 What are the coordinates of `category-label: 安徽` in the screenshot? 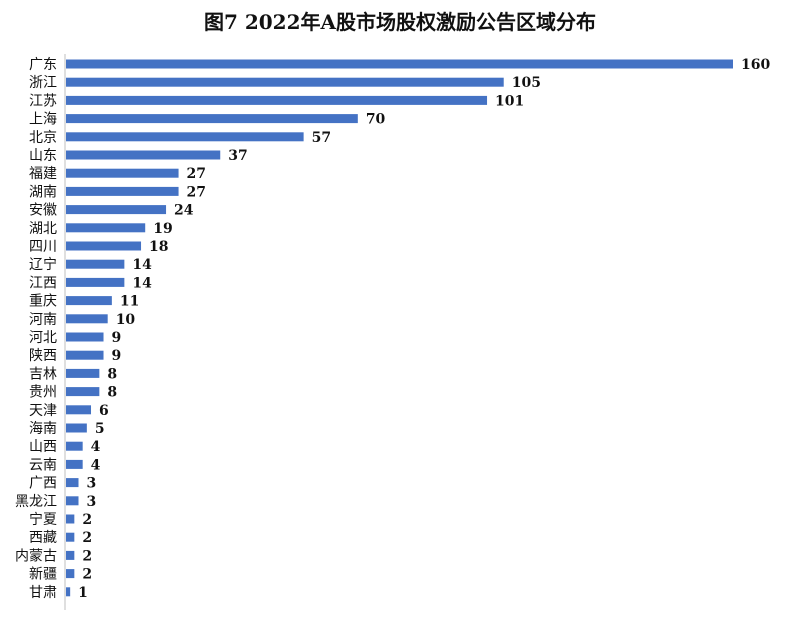 It's located at (43, 211).